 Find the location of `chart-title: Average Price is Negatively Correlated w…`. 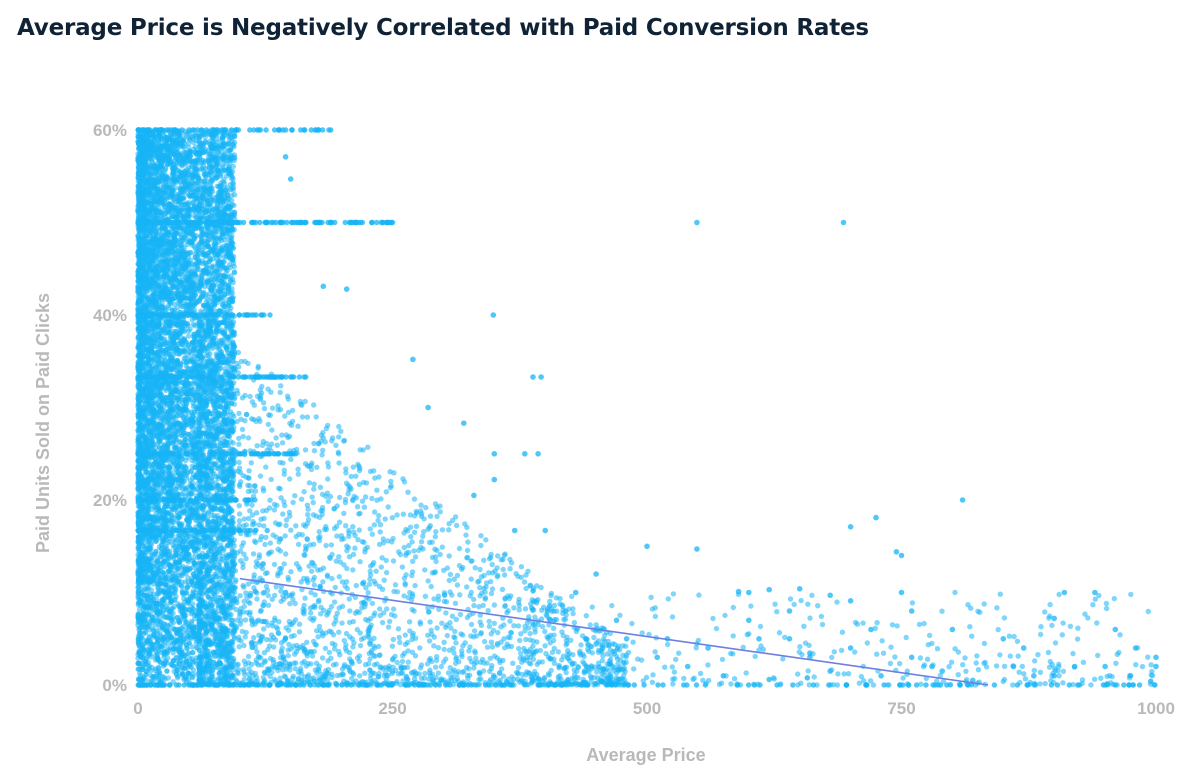

chart-title: Average Price is Negatively Correlated w… is located at coordinates (443, 28).